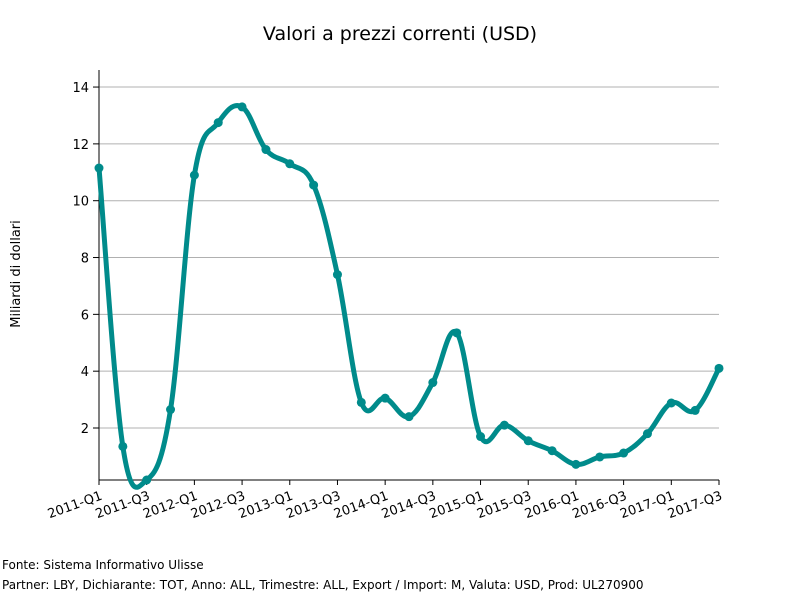 The image size is (800, 600). I want to click on x-tick-label: 2015-Q3, so click(504, 506).